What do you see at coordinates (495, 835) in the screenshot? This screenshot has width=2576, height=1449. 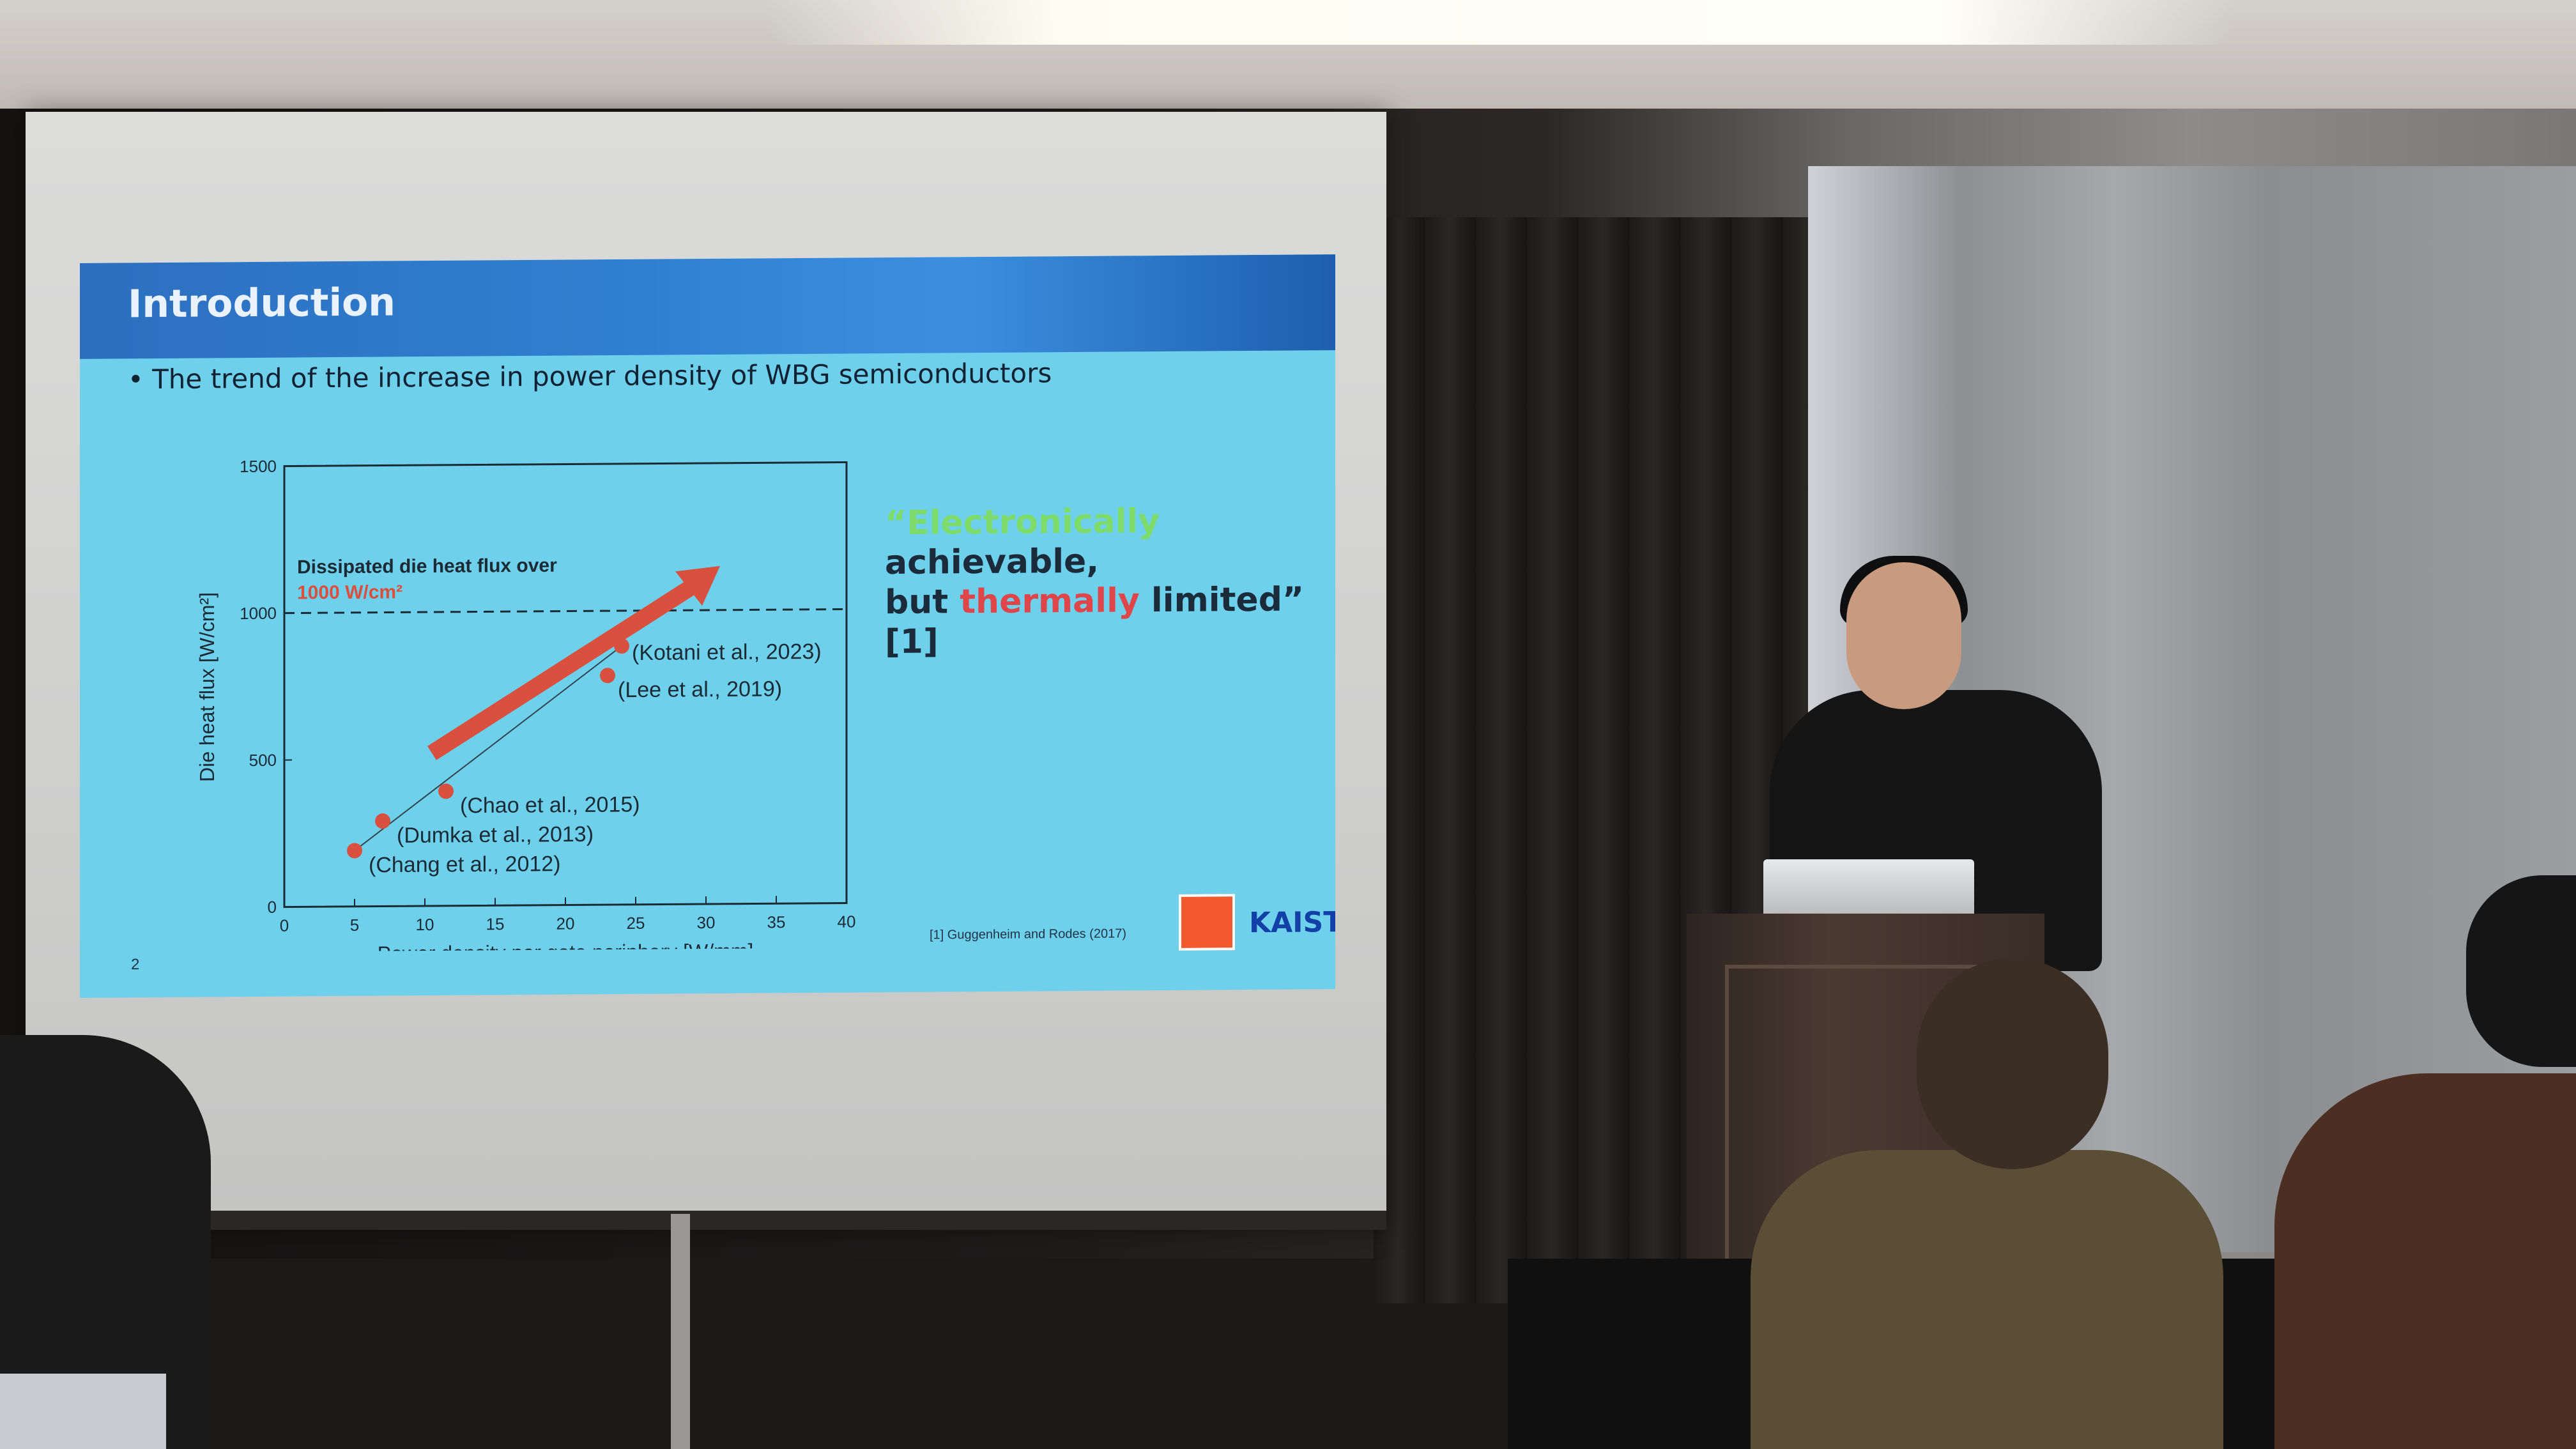 I see `data-point-label: (Dumka et al., 2013)` at bounding box center [495, 835].